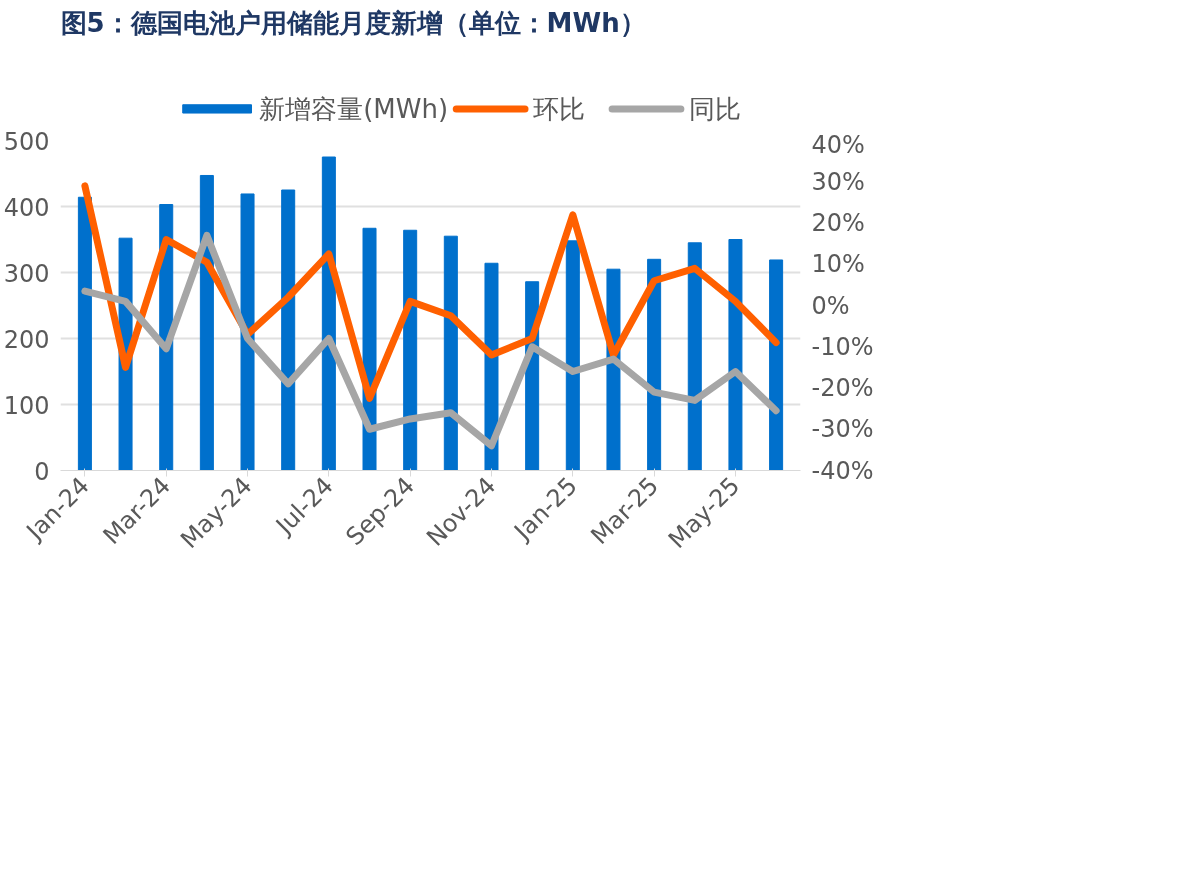  What do you see at coordinates (838, 181) in the screenshot?
I see `y2-tick-label: 30%` at bounding box center [838, 181].